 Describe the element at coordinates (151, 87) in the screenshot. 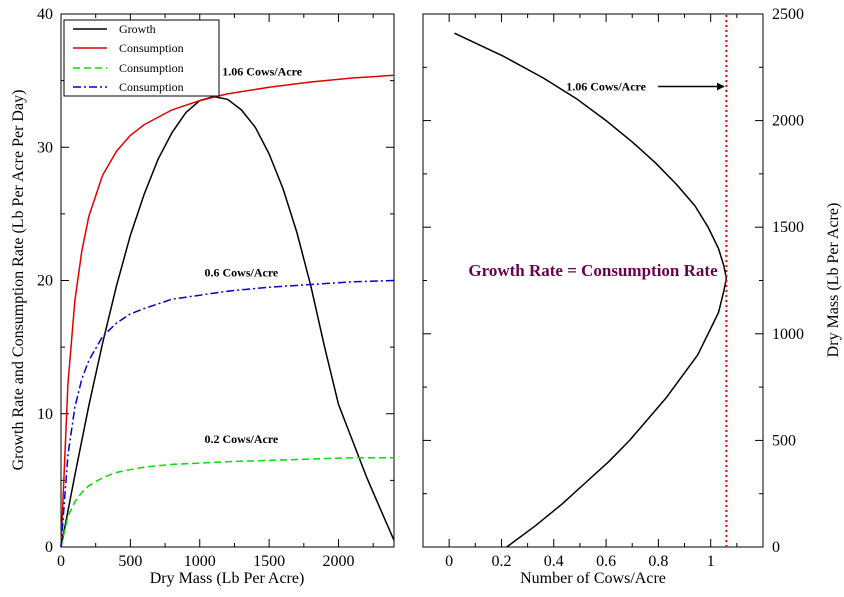

I see `legend-label-consumption-mid: Consumption` at that location.